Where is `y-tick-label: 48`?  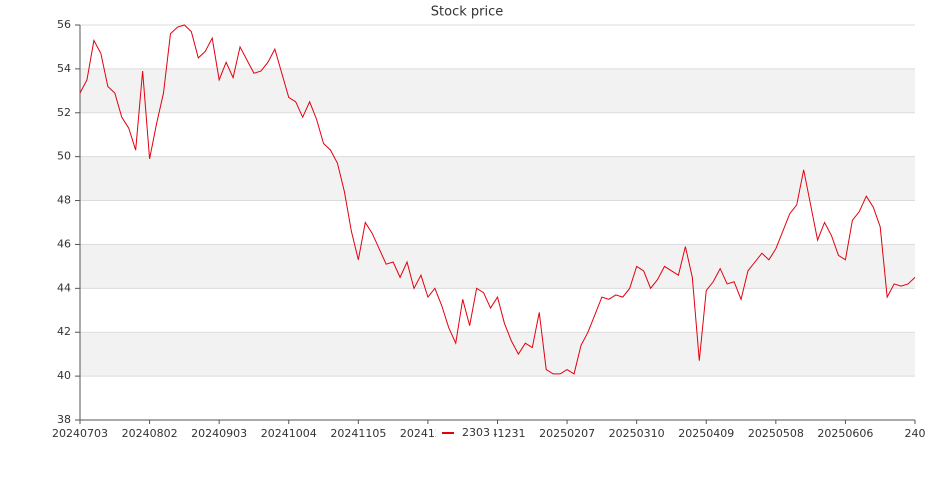
y-tick-label: 48 is located at coordinates (64, 200).